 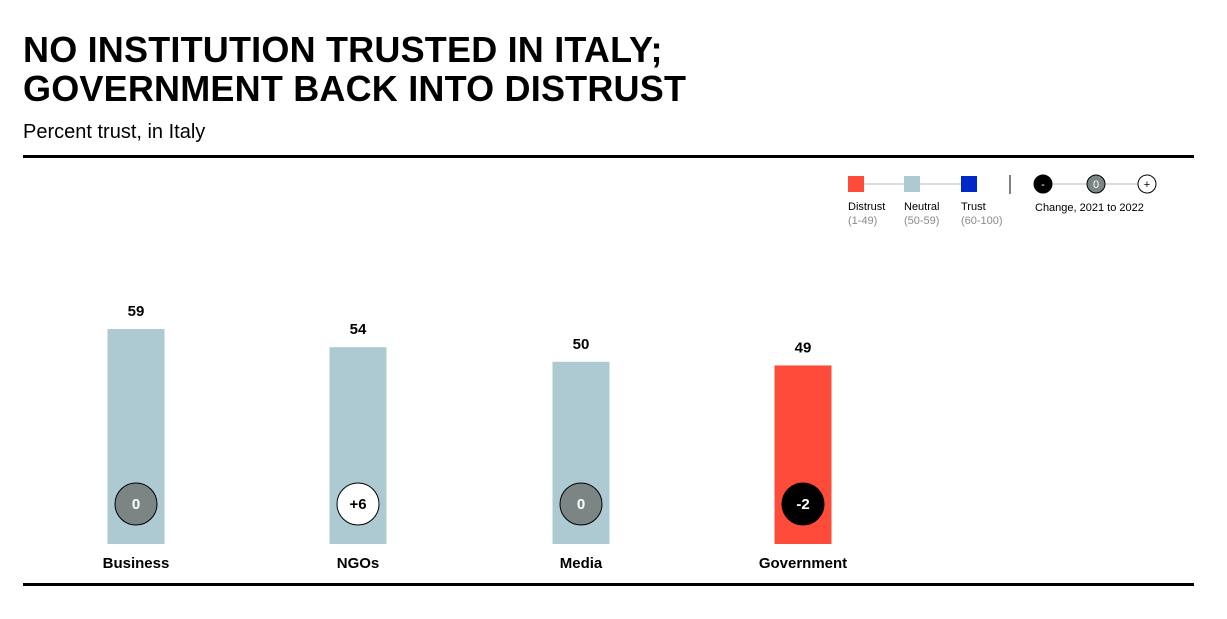 I want to click on legend-label-trust: Trust, so click(x=973, y=207).